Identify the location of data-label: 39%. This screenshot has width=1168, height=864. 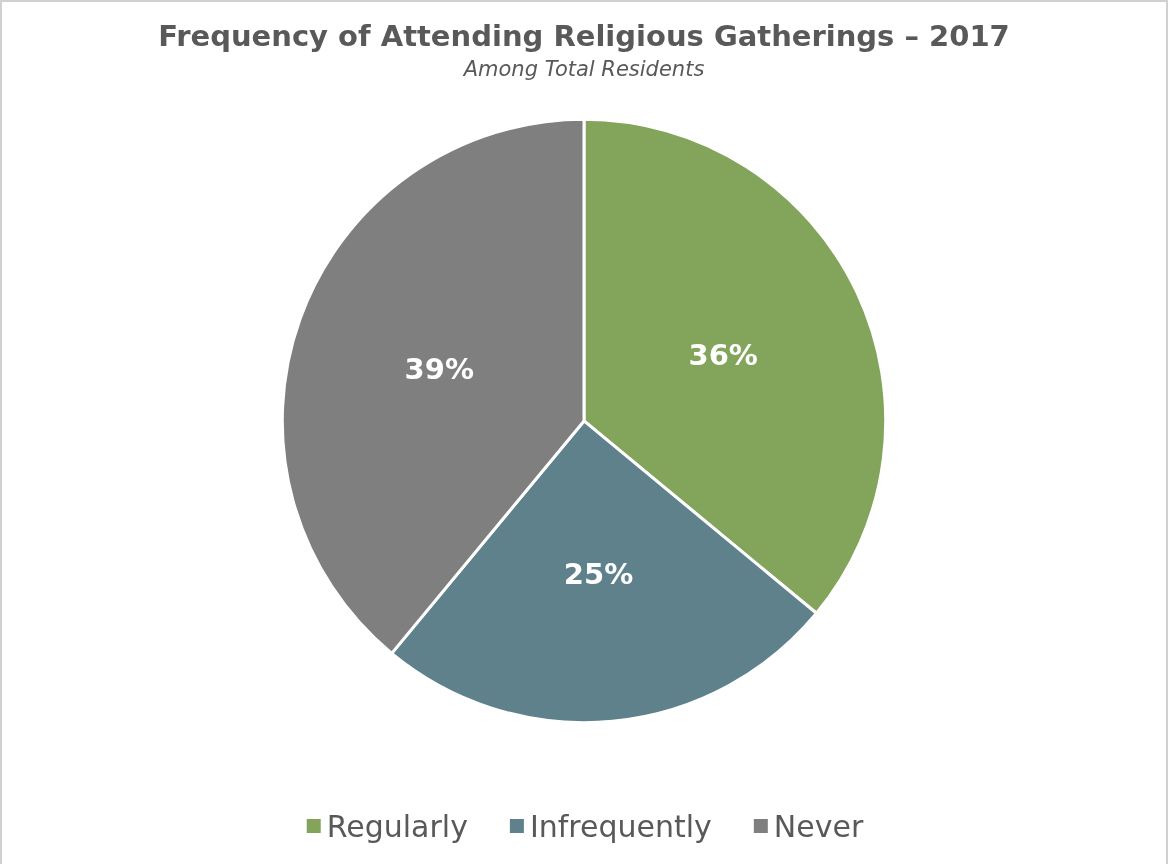
(439, 368).